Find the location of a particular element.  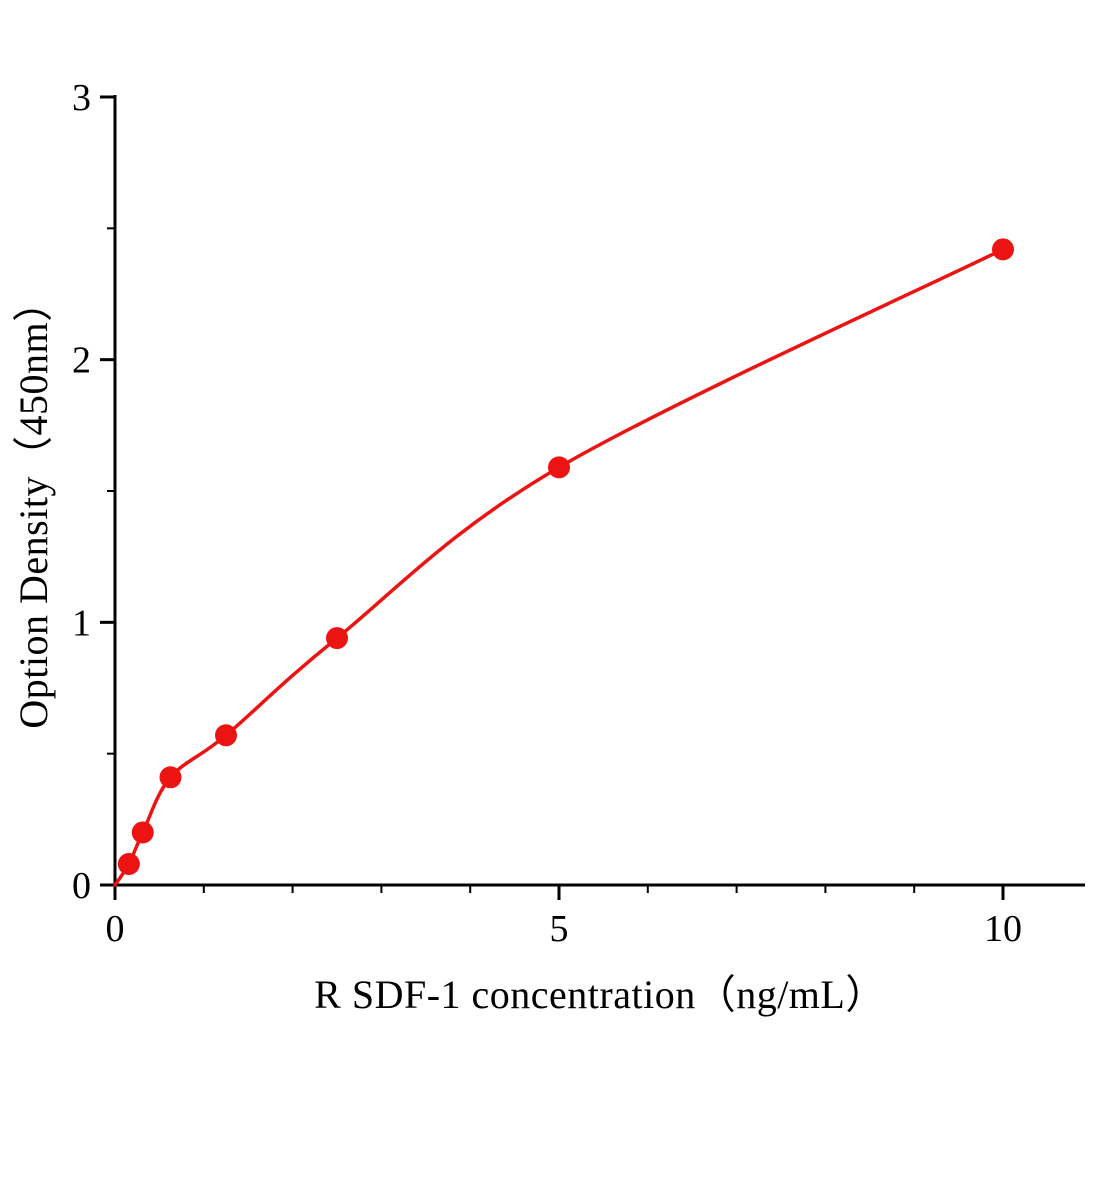

y-tick-label: 1 is located at coordinates (81, 623).